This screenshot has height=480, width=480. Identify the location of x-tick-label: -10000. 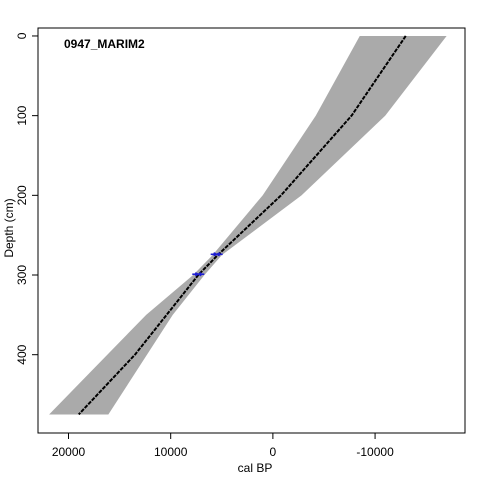
(375, 452).